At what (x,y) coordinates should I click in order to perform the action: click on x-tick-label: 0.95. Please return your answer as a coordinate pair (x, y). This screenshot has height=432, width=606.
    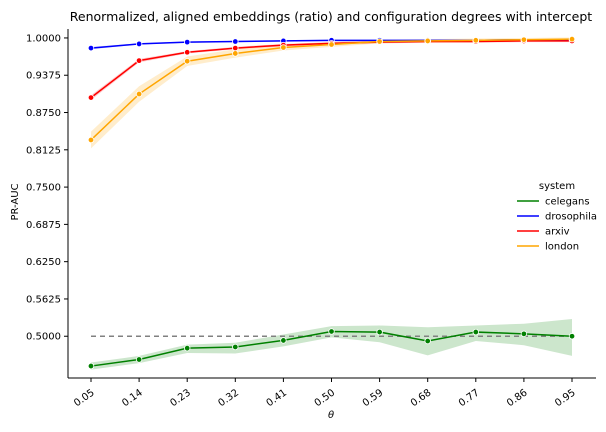
    Looking at the image, I should click on (565, 398).